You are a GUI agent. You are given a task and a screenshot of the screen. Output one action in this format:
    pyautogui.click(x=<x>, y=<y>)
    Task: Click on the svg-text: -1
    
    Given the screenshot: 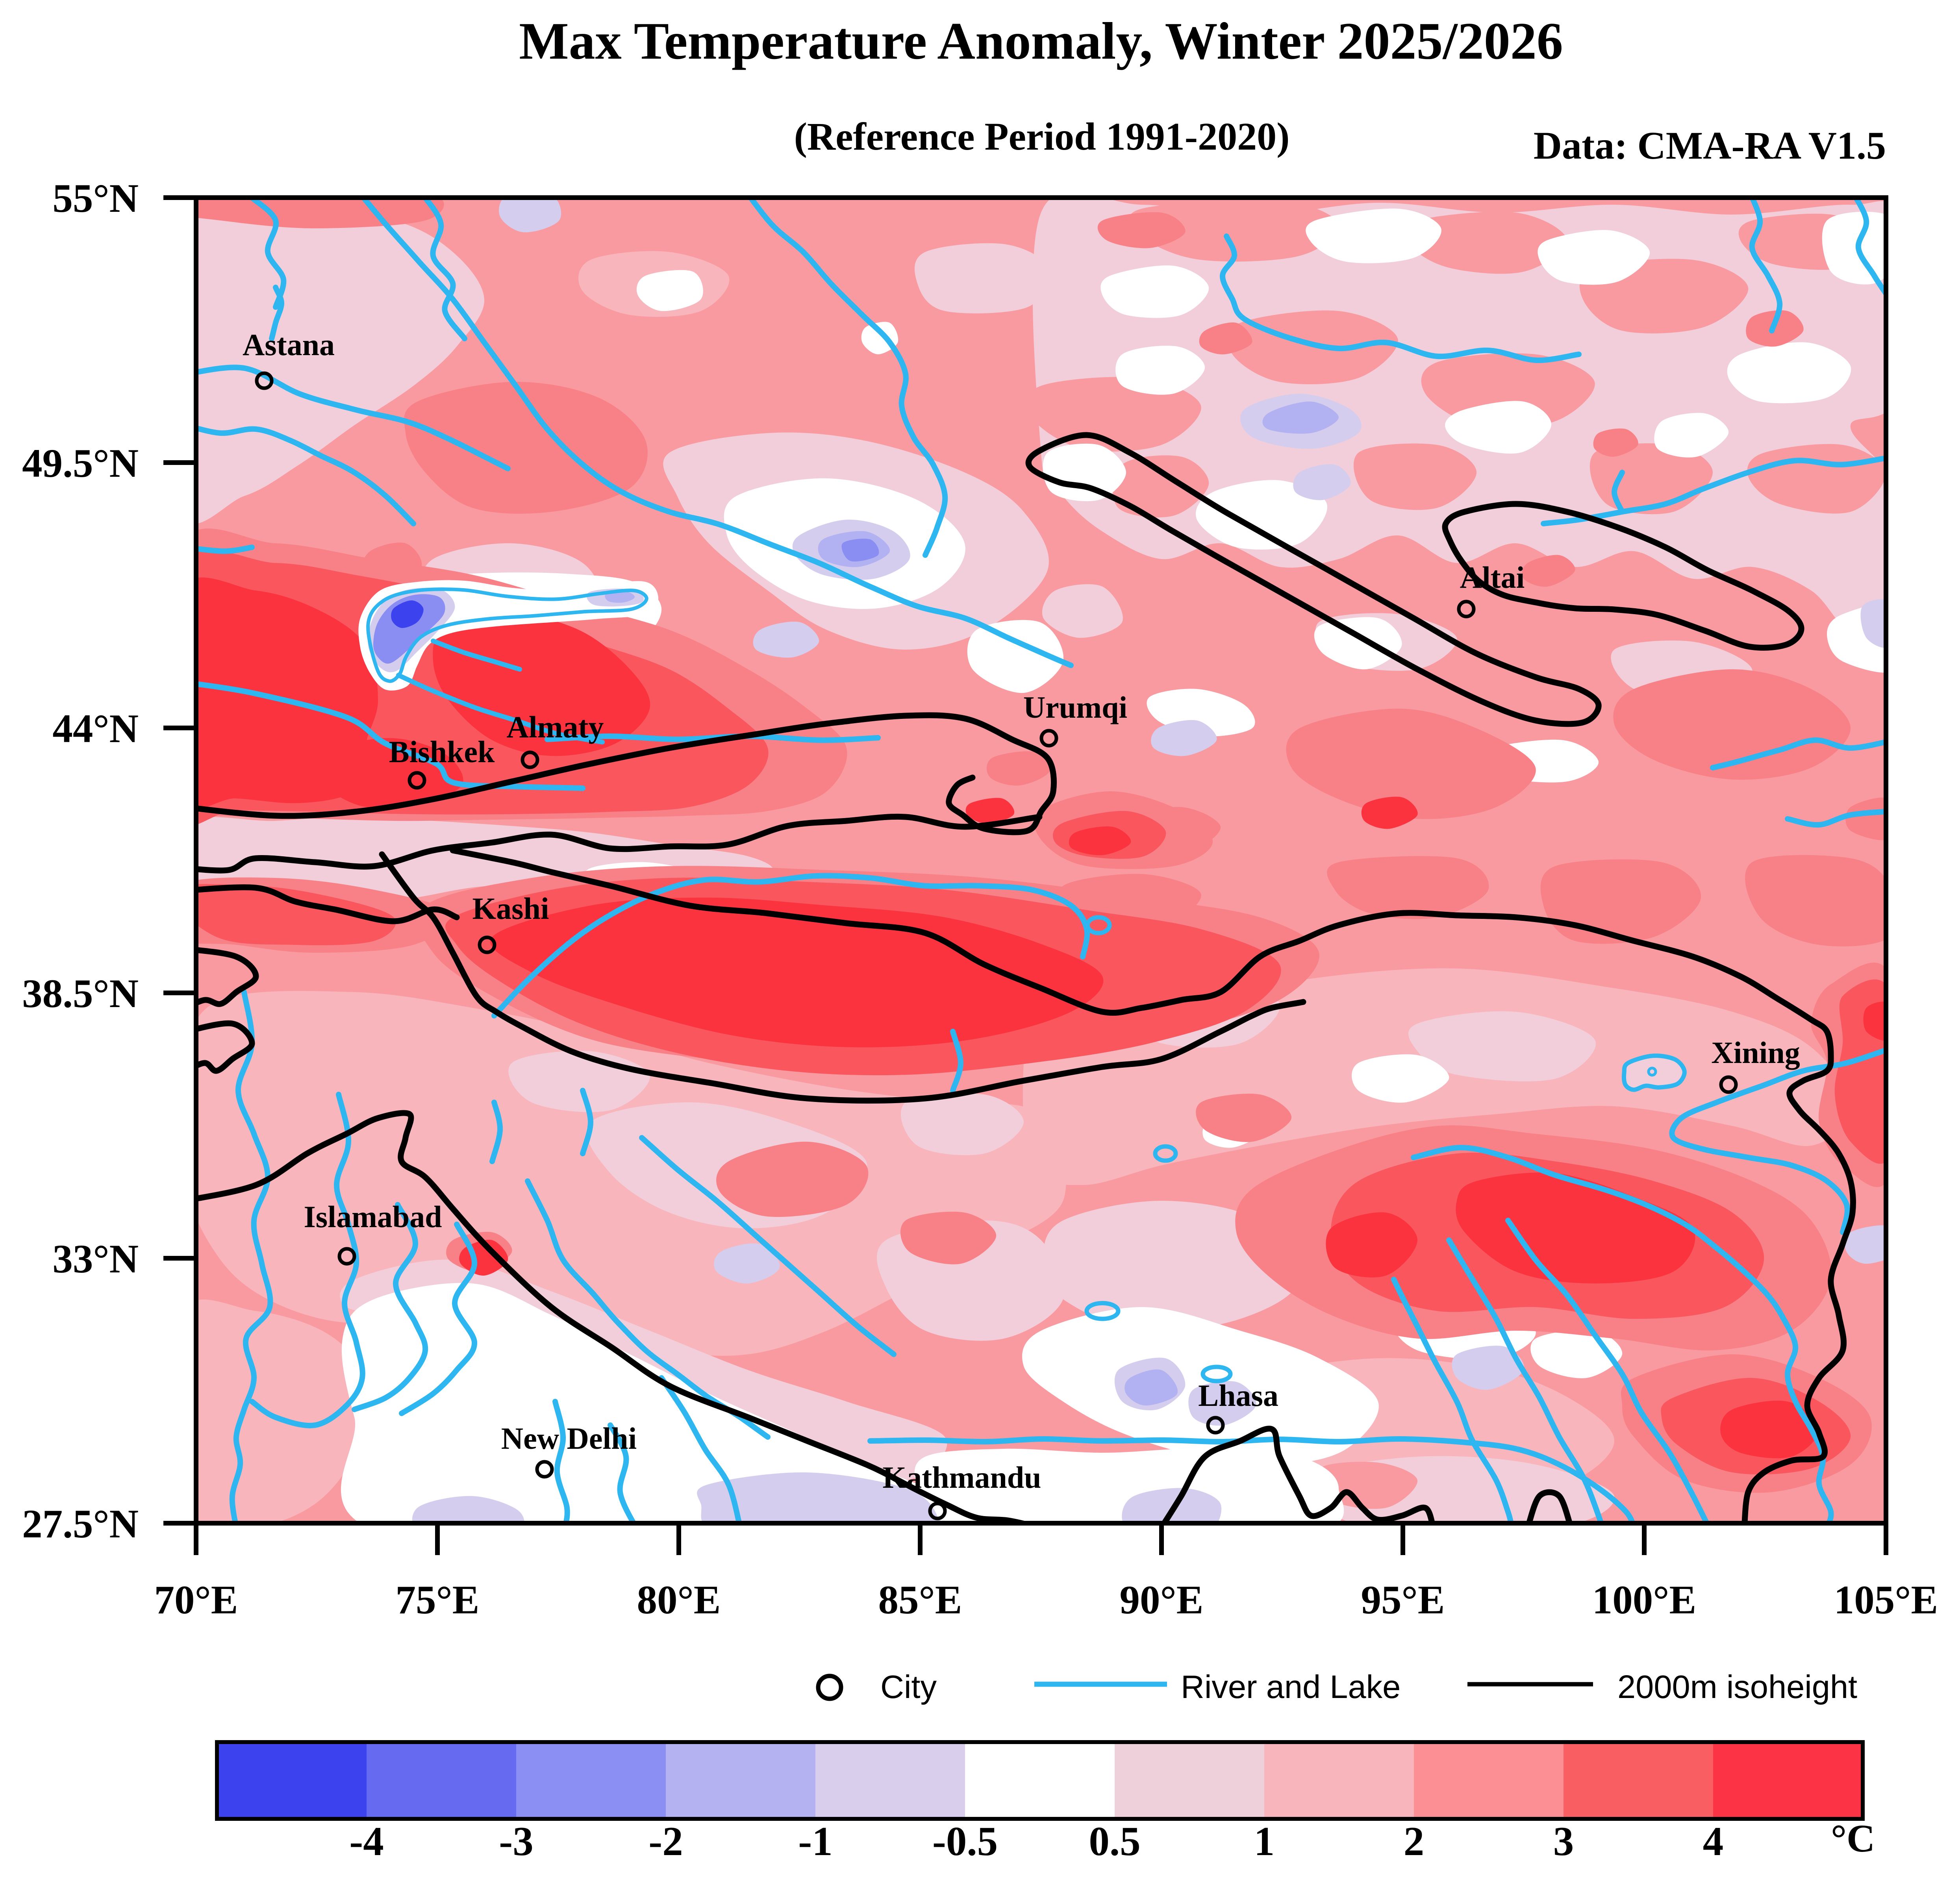 What is the action you would take?
    pyautogui.click(x=815, y=1841)
    